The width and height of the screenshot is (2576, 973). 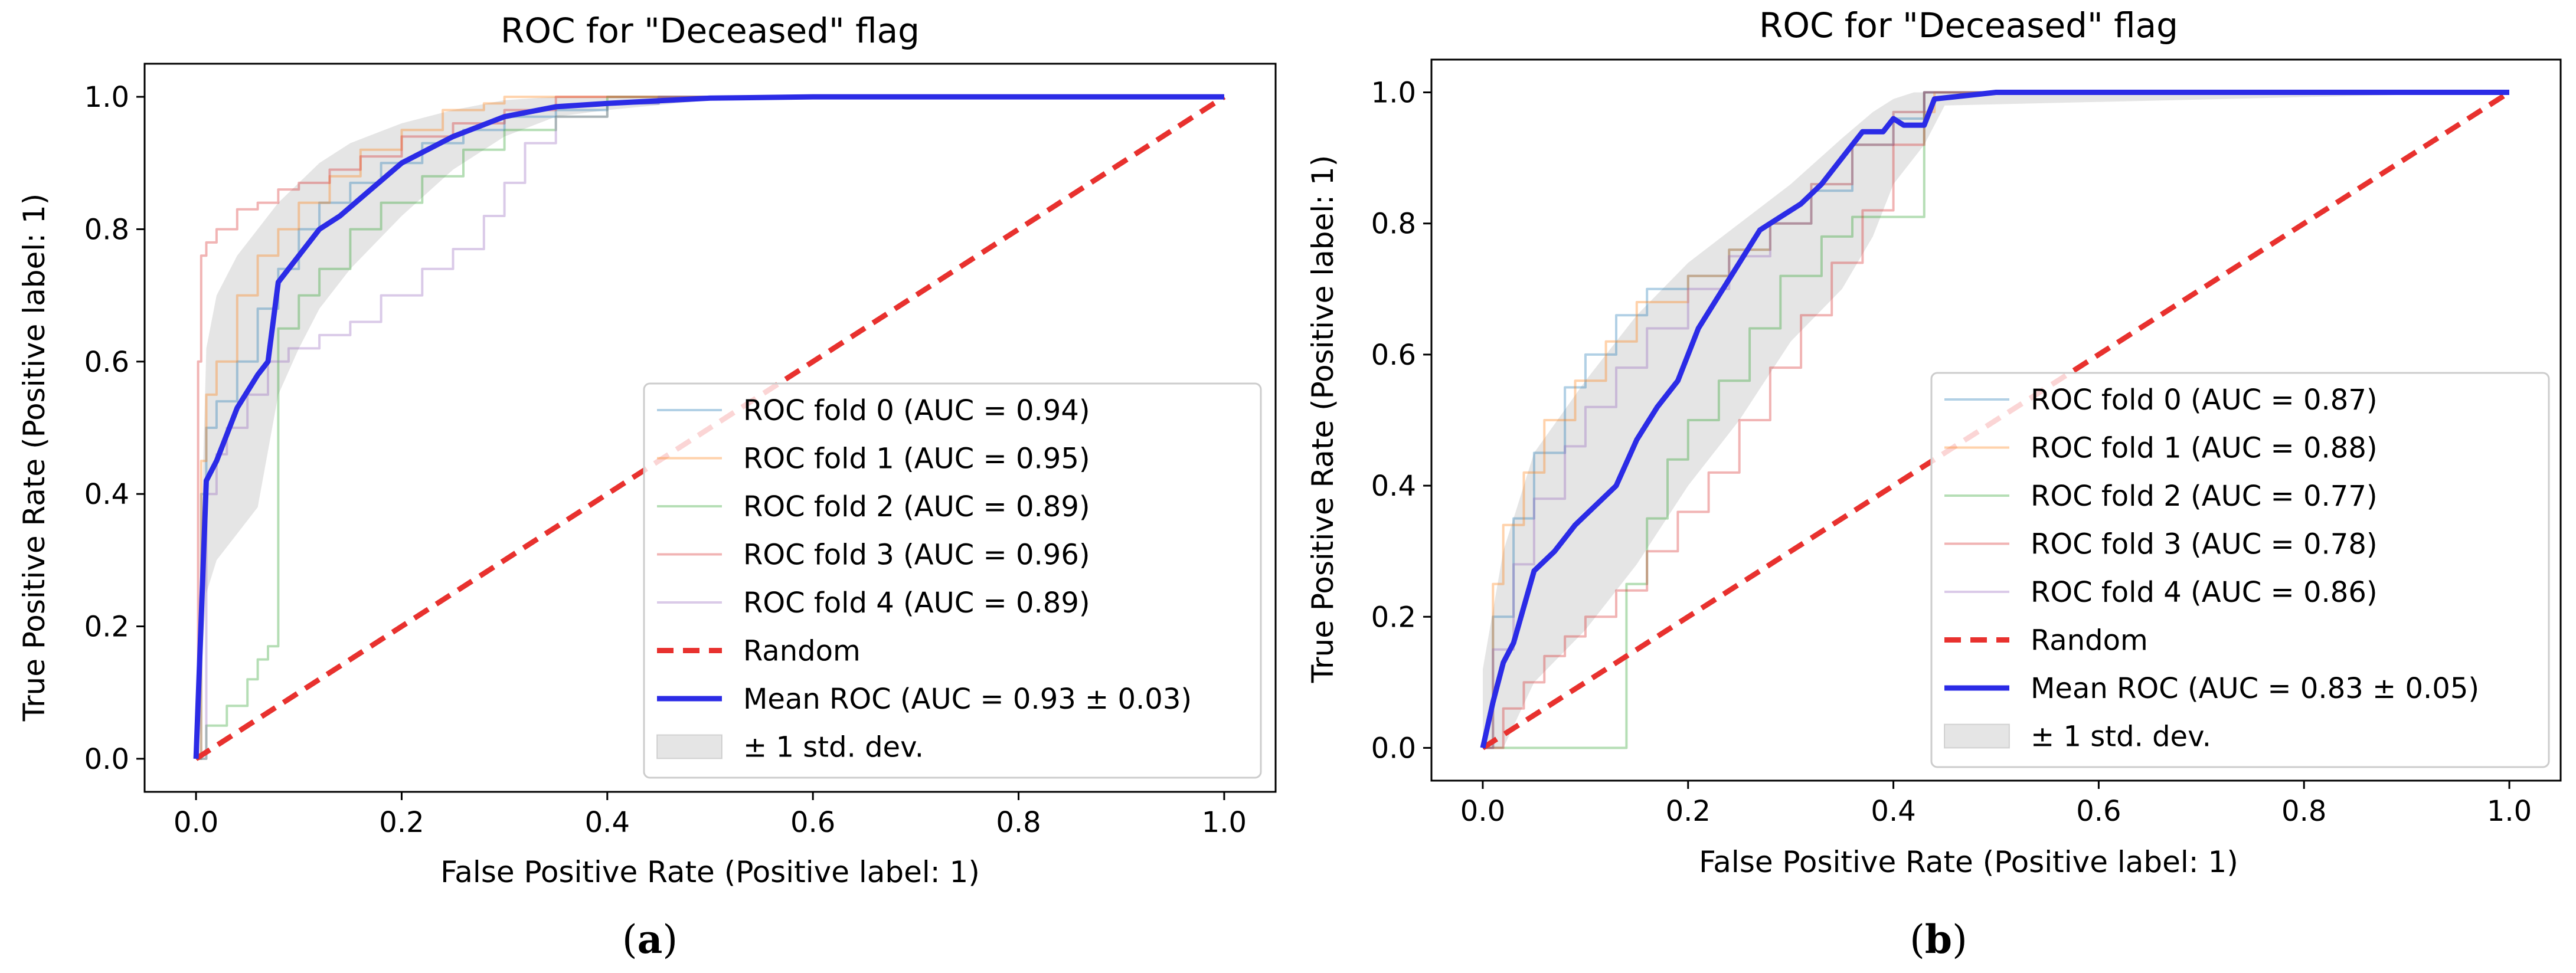 I want to click on panel-caption: (b), so click(x=1938, y=939).